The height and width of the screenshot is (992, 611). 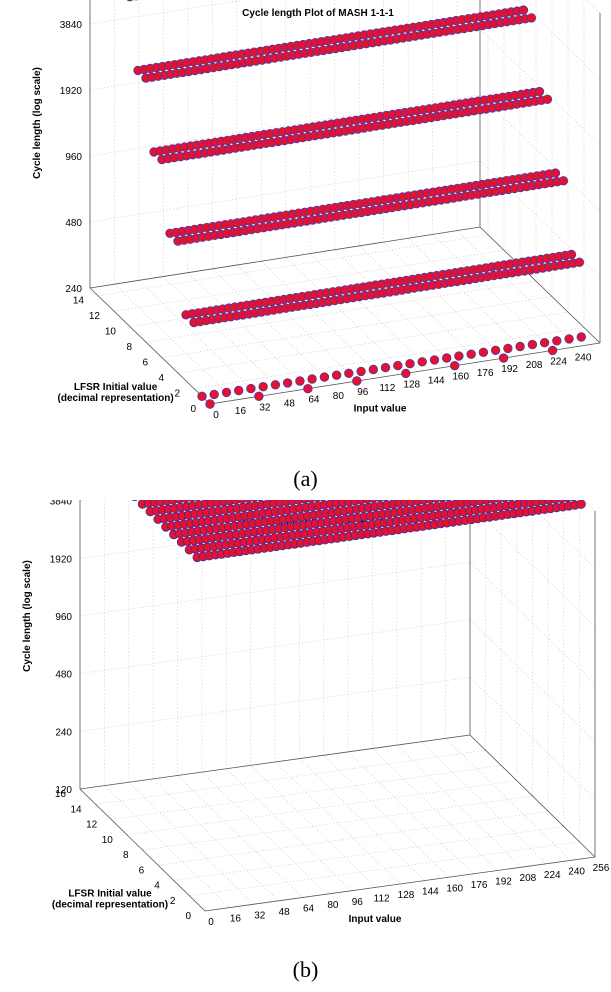 I want to click on y-tick-label: 12, so click(x=92, y=825).